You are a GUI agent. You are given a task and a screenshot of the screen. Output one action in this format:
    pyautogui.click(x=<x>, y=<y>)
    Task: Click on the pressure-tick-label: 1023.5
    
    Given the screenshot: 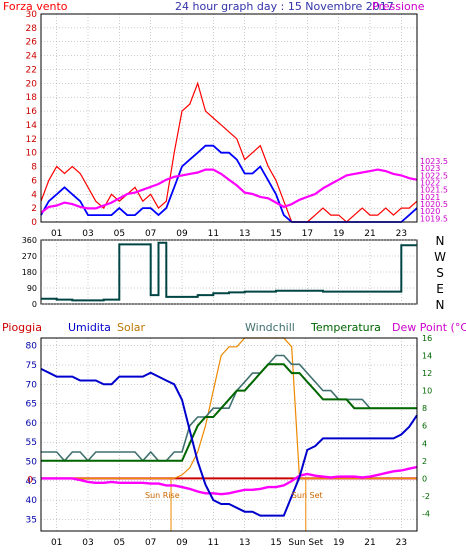 What is the action you would take?
    pyautogui.click(x=434, y=161)
    